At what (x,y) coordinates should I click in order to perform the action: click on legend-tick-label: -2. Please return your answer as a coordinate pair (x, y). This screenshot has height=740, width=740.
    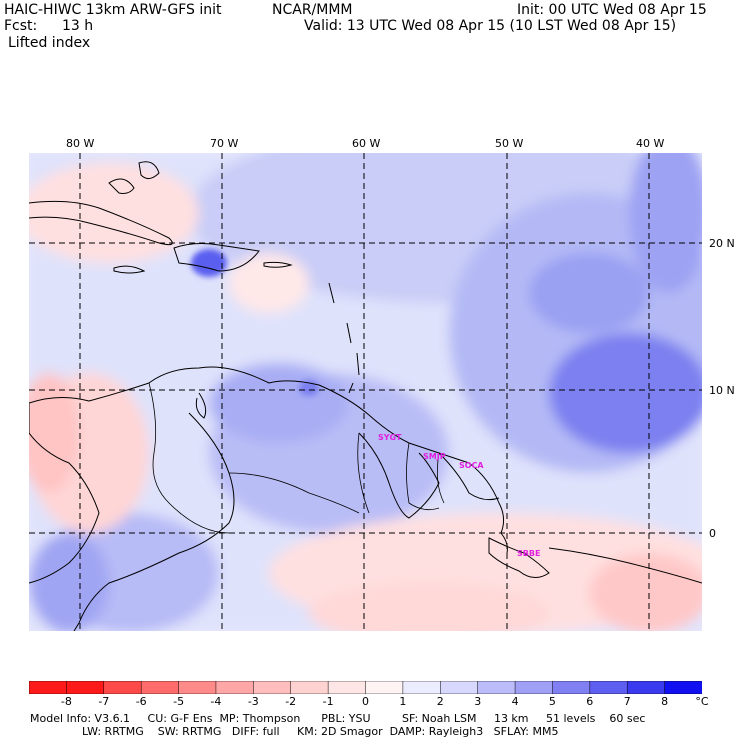
    Looking at the image, I should click on (291, 701).